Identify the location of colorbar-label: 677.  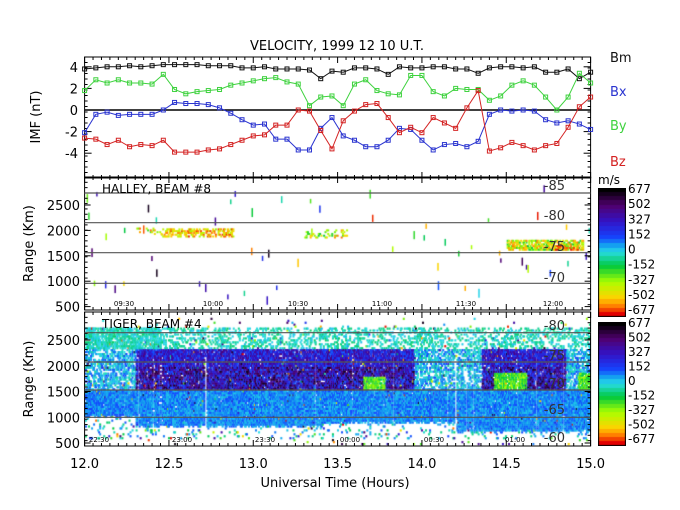
(639, 323).